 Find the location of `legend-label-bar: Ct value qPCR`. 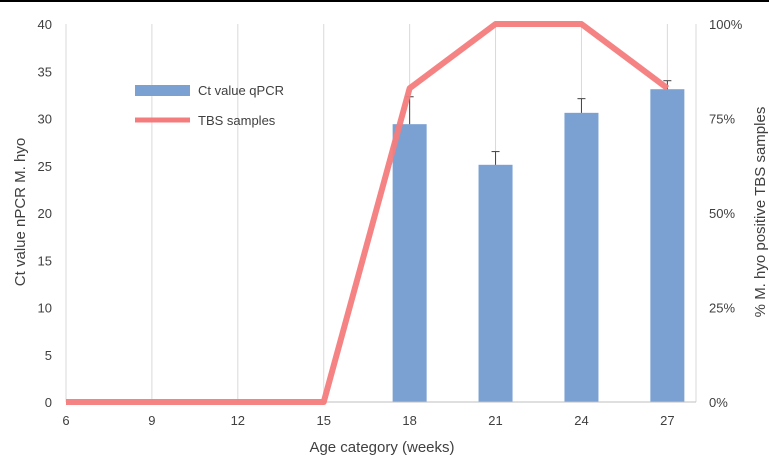

legend-label-bar: Ct value qPCR is located at coordinates (241, 90).